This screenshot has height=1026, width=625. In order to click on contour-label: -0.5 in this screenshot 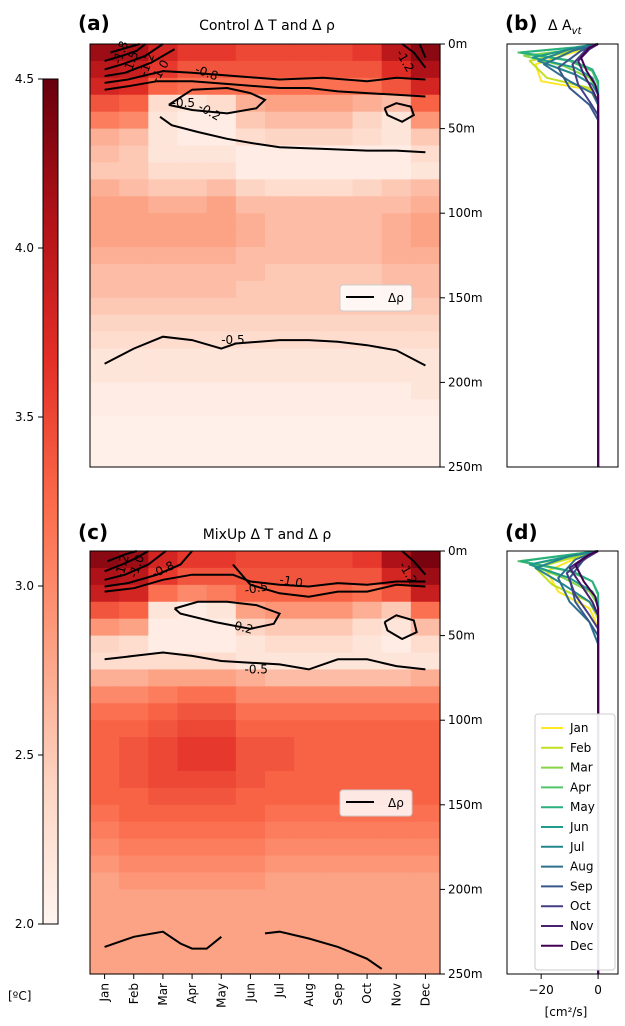, I will do `click(232, 340)`.